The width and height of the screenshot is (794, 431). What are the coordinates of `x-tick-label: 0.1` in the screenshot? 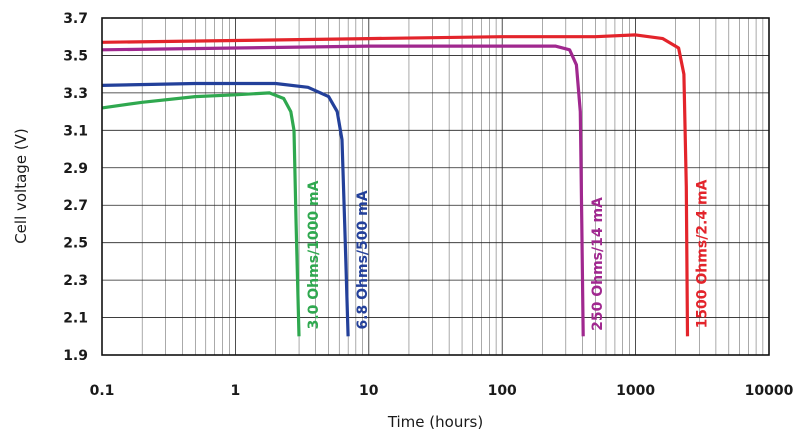 It's located at (102, 391).